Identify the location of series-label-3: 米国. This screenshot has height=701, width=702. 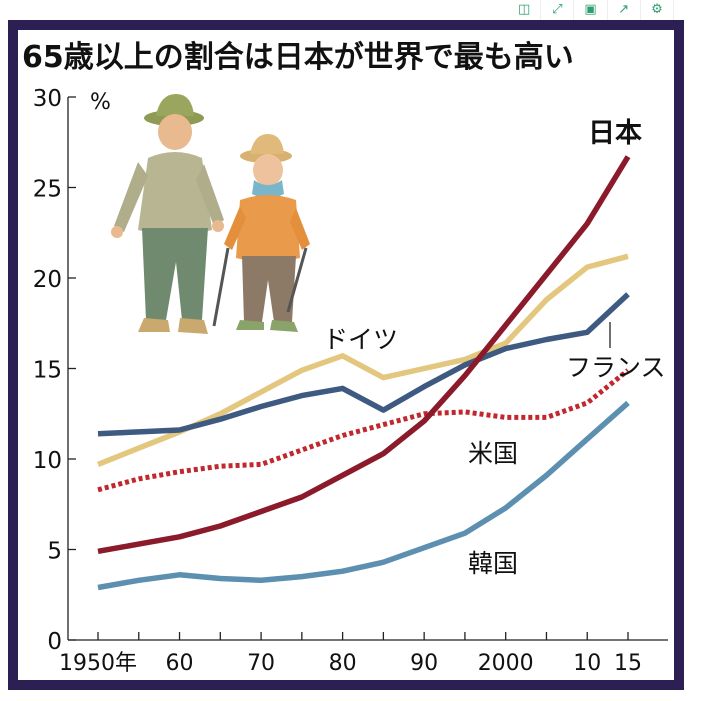
(493, 453).